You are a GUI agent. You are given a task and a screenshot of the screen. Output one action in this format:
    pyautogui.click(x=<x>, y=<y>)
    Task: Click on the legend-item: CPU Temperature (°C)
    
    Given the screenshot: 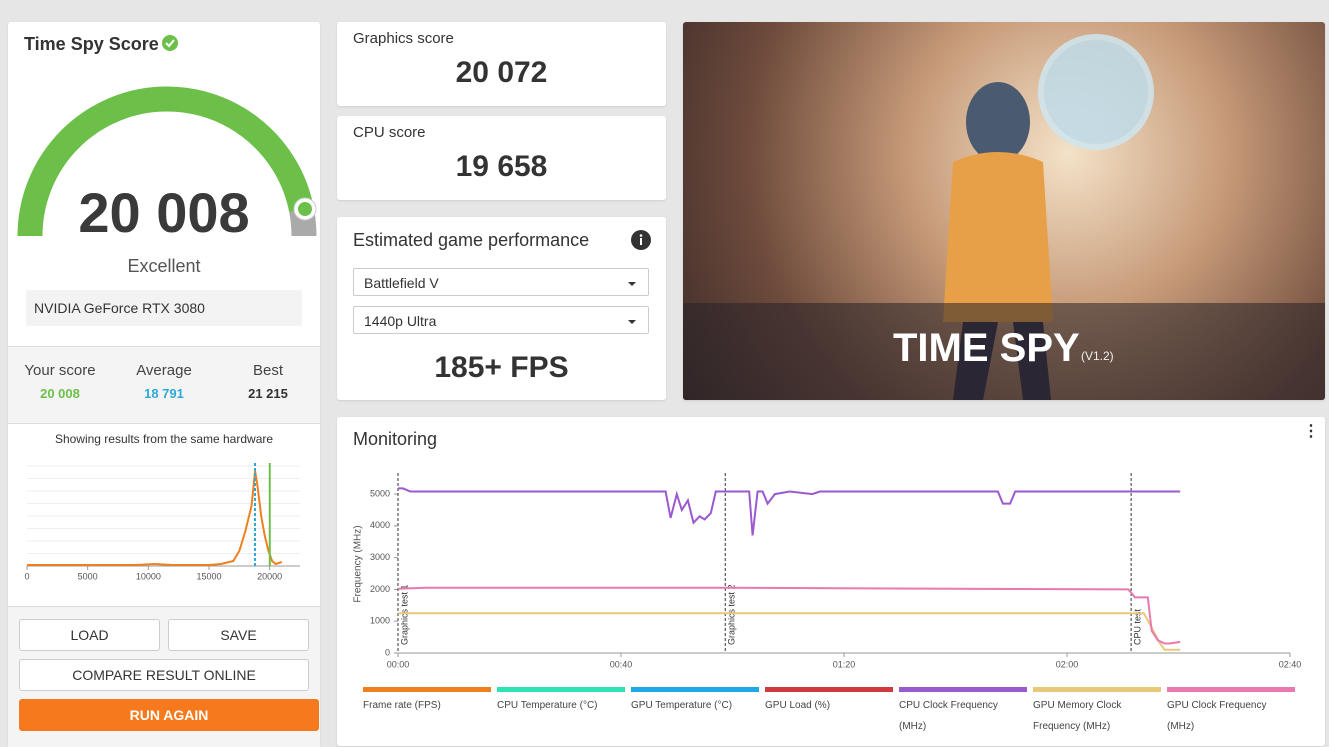 What is the action you would take?
    pyautogui.click(x=561, y=701)
    